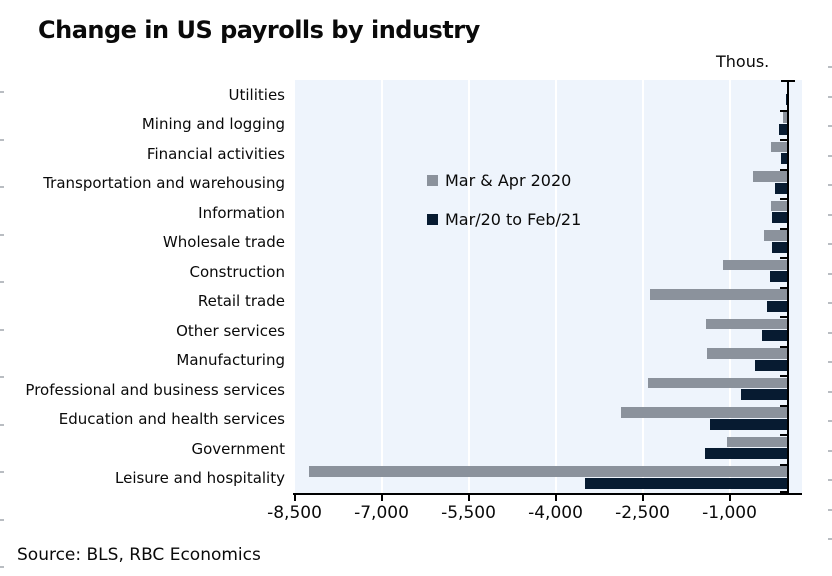 The image size is (832, 576). I want to click on legend-item-series2: Mar/20 to Feb/21, so click(504, 219).